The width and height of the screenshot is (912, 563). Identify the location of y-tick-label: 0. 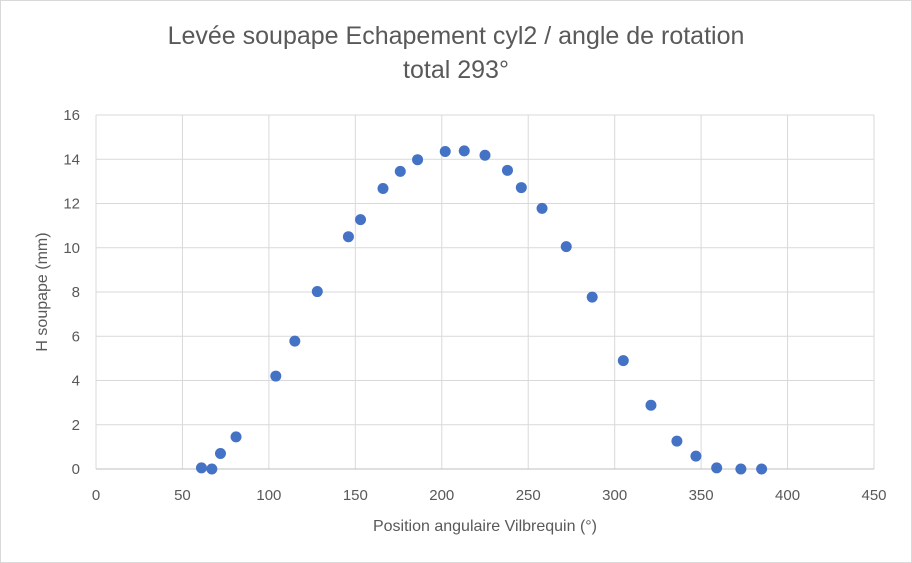
(76, 469).